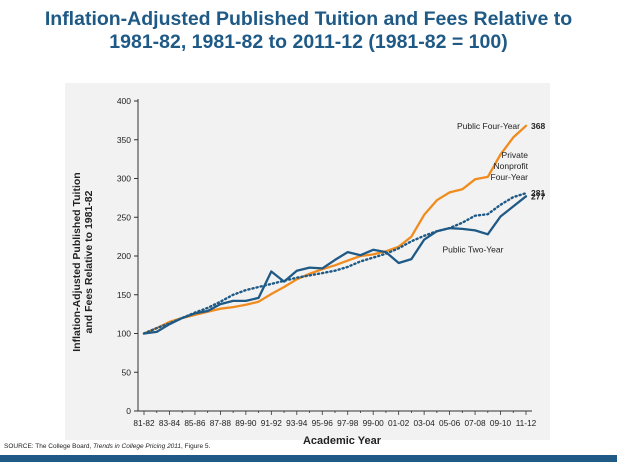 The image size is (617, 462). What do you see at coordinates (124, 140) in the screenshot?
I see `y-tick-label: 350` at bounding box center [124, 140].